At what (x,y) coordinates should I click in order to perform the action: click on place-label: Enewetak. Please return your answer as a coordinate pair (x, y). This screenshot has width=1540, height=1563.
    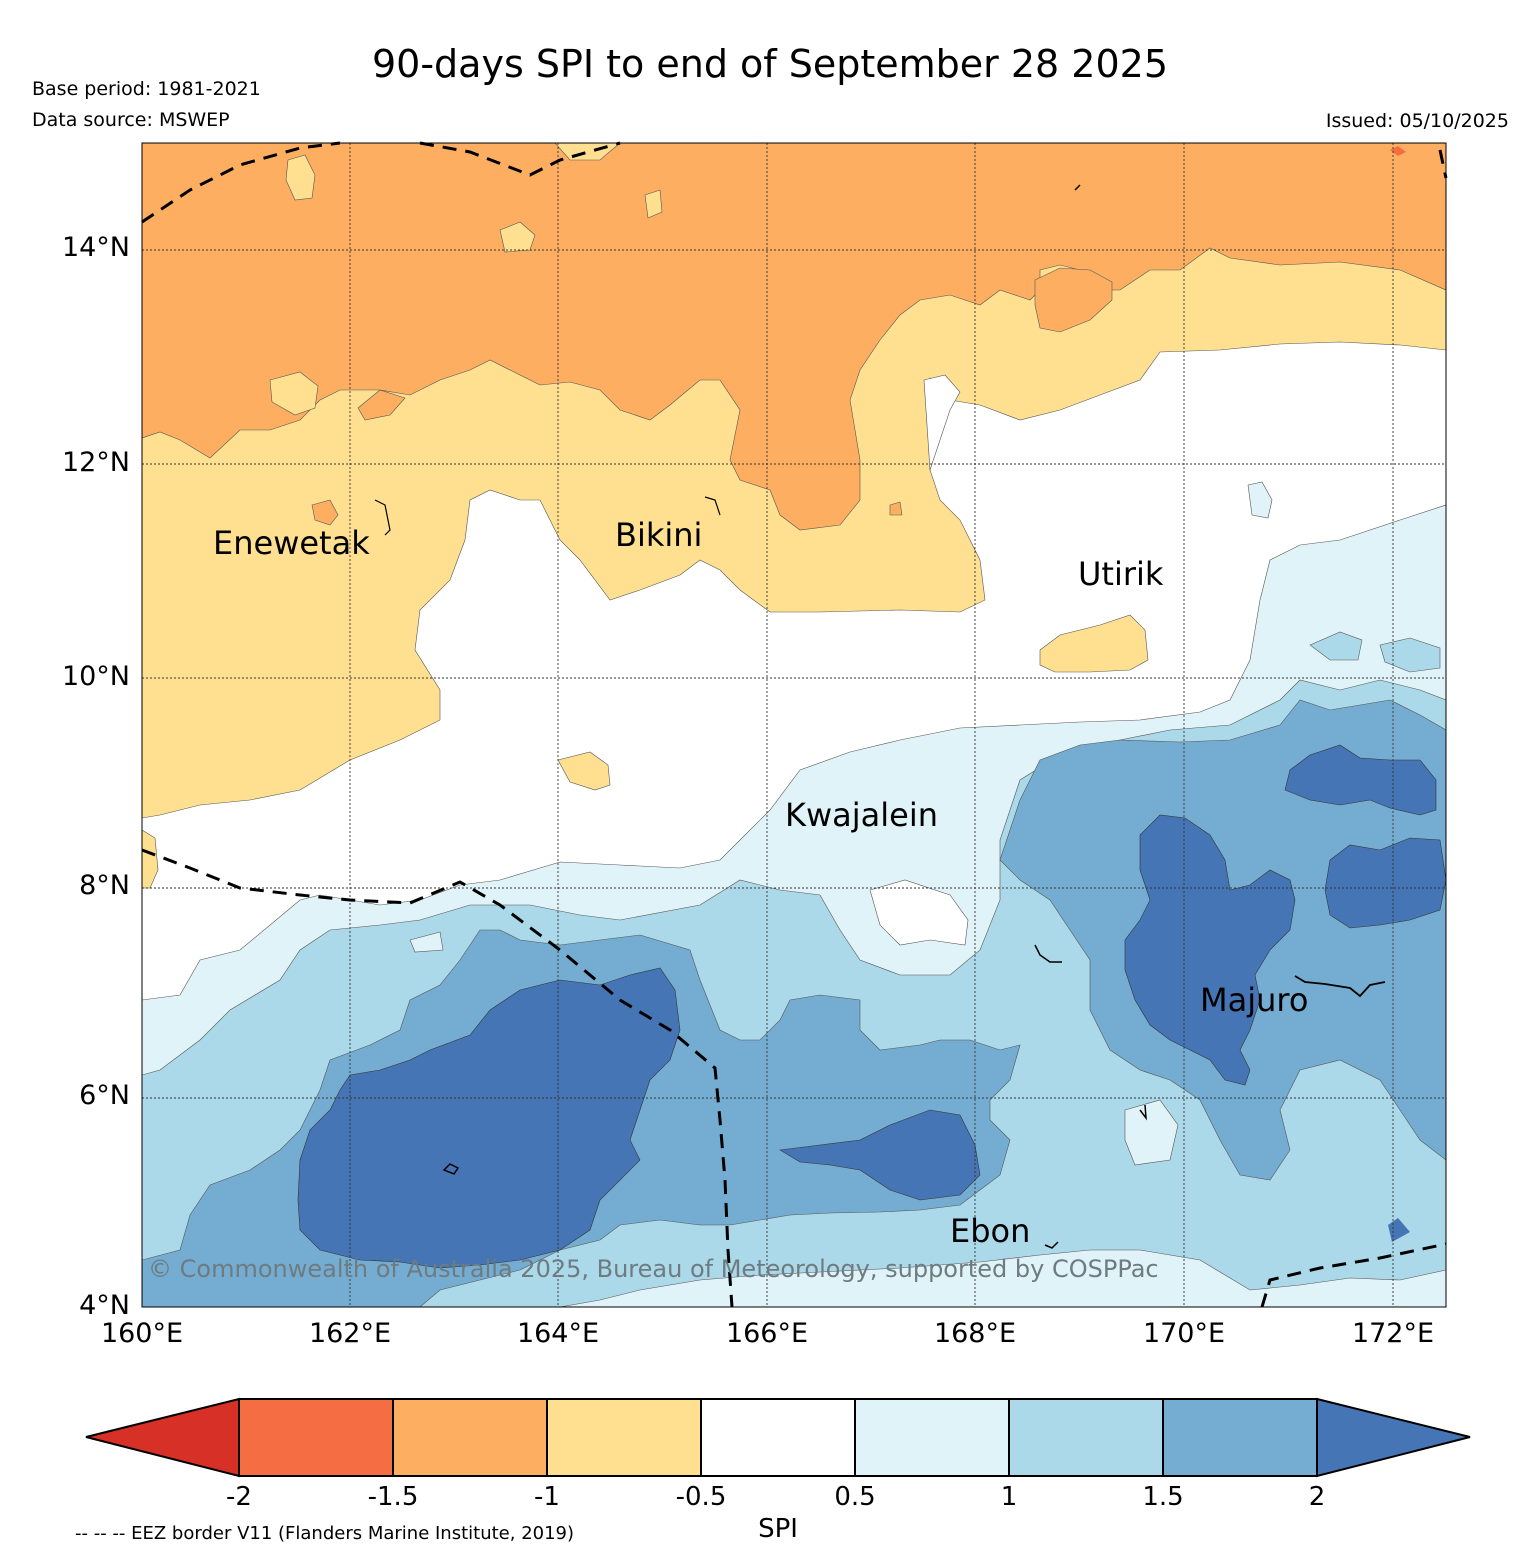
    Looking at the image, I should click on (291, 543).